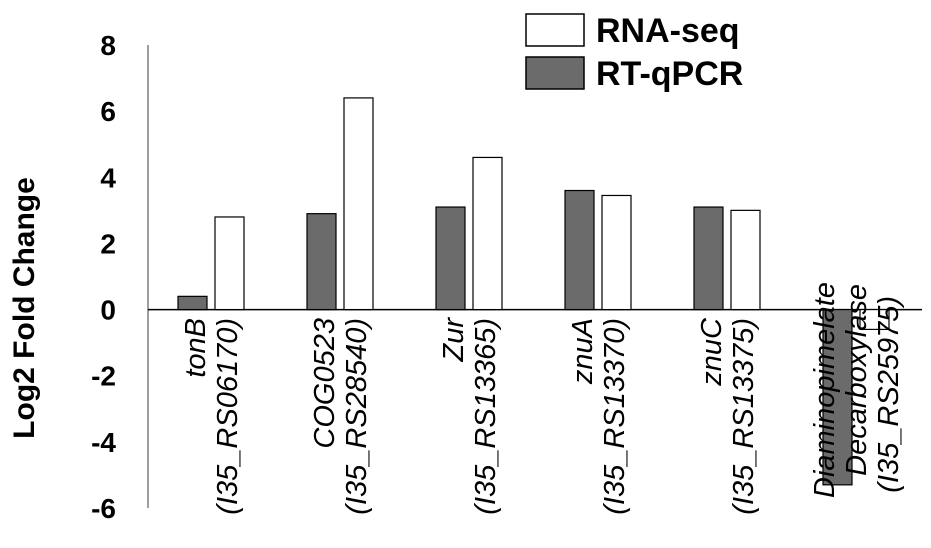  I want to click on y-tick-label: -6, so click(103, 508).